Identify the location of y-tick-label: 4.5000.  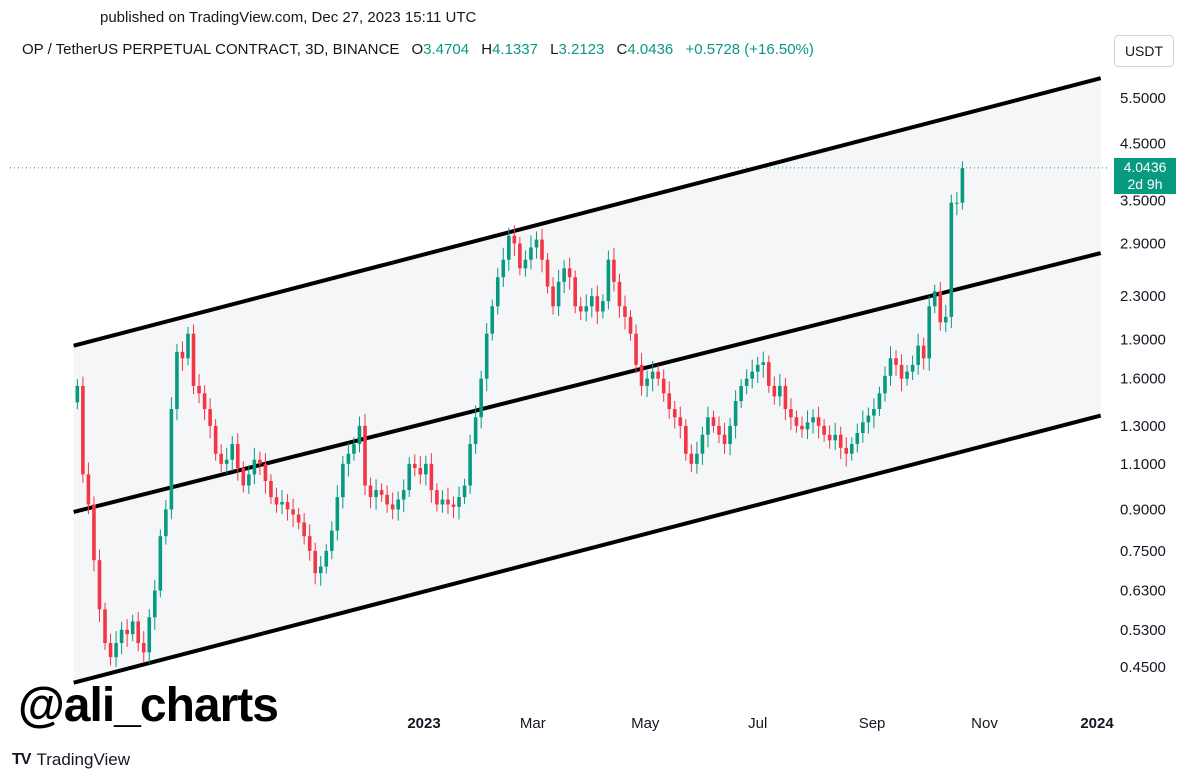
(1143, 144).